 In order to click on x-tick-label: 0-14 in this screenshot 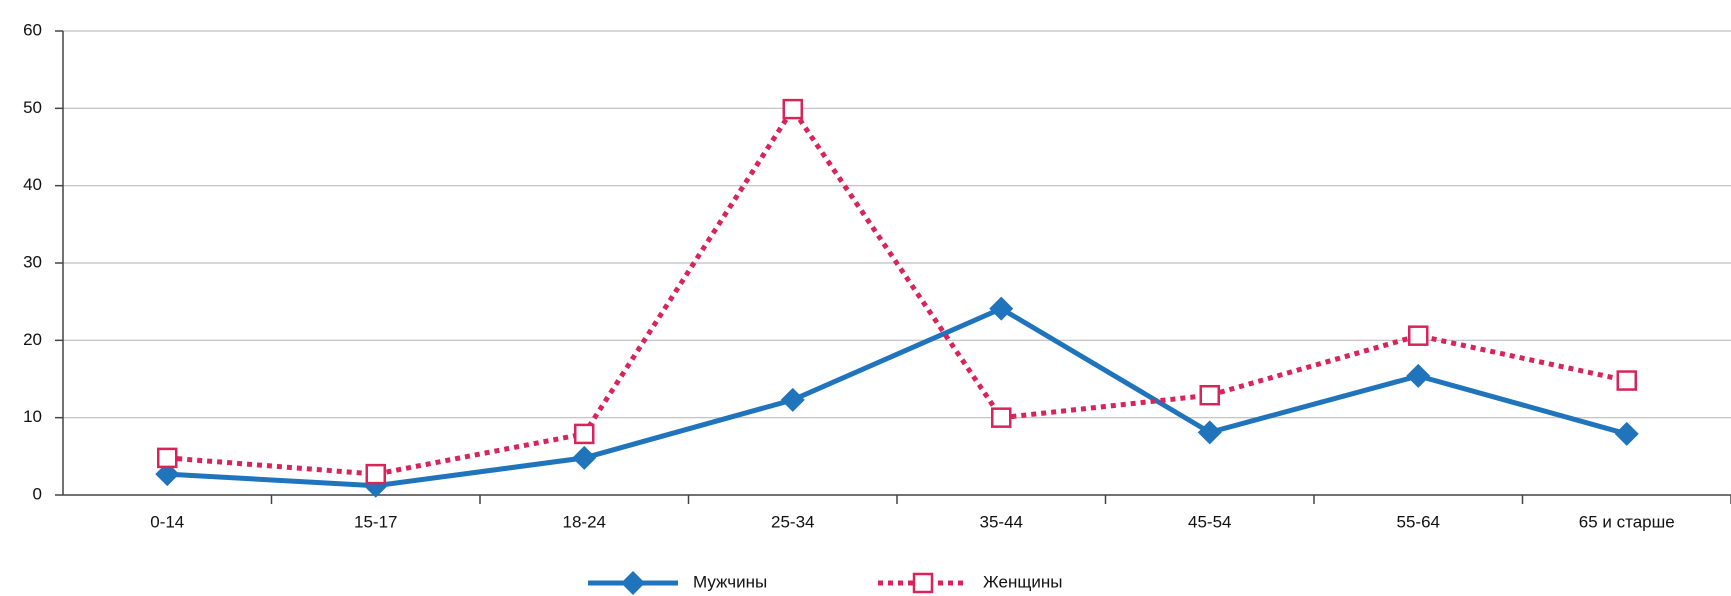, I will do `click(167, 521)`.